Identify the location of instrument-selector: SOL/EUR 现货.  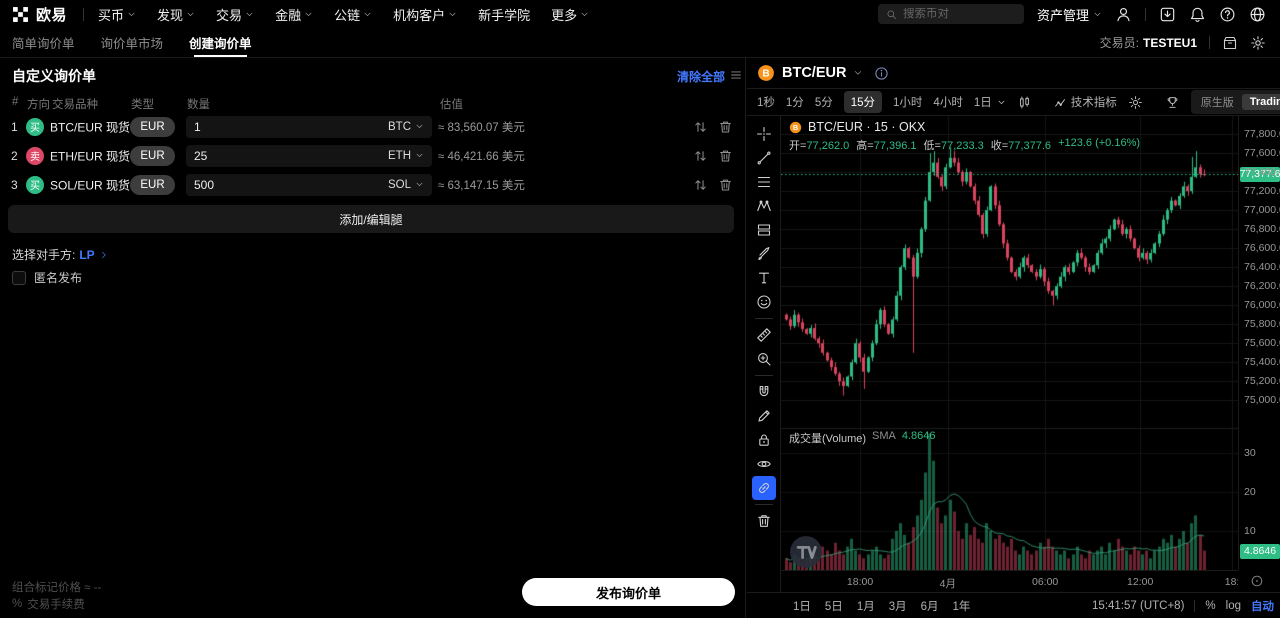
(90, 185).